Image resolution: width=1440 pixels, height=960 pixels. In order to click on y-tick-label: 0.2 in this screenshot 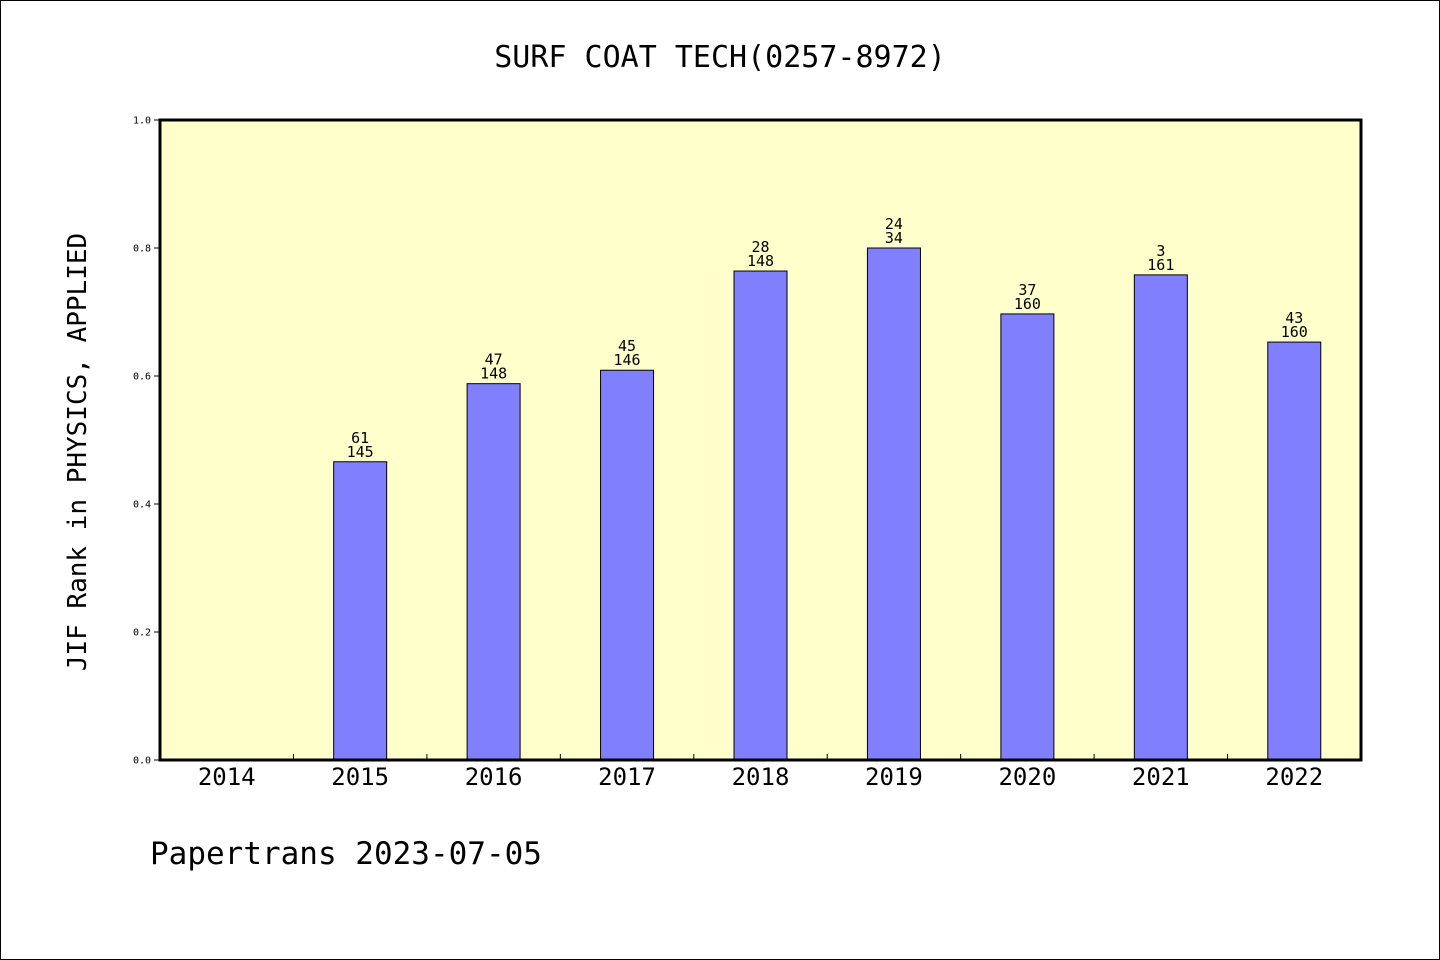, I will do `click(142, 633)`.